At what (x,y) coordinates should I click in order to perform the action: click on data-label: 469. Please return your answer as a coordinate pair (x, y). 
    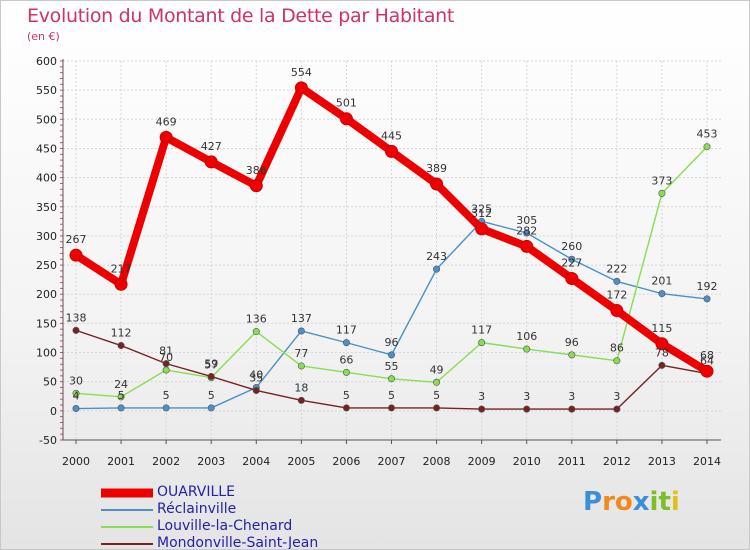
    Looking at the image, I should click on (166, 121).